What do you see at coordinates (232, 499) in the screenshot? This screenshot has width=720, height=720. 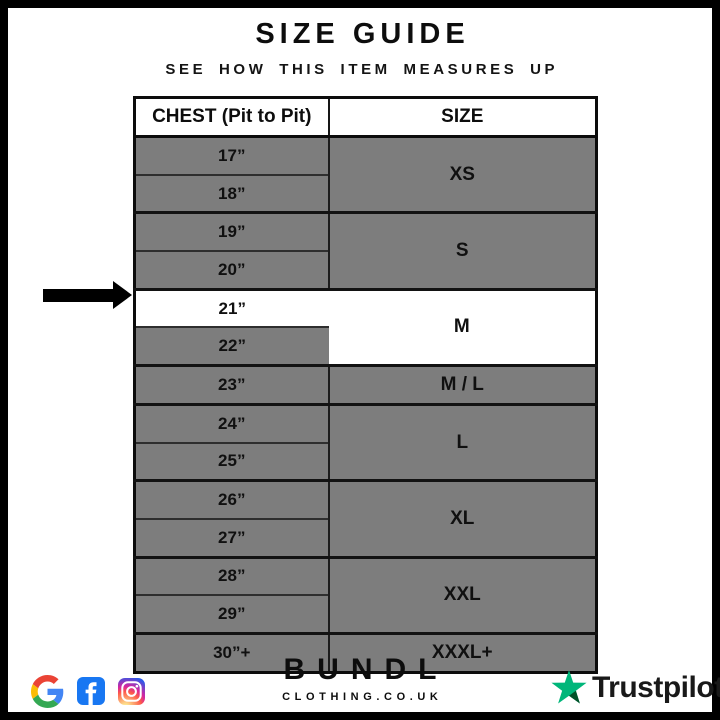 I see `chest-cell: 26”` at bounding box center [232, 499].